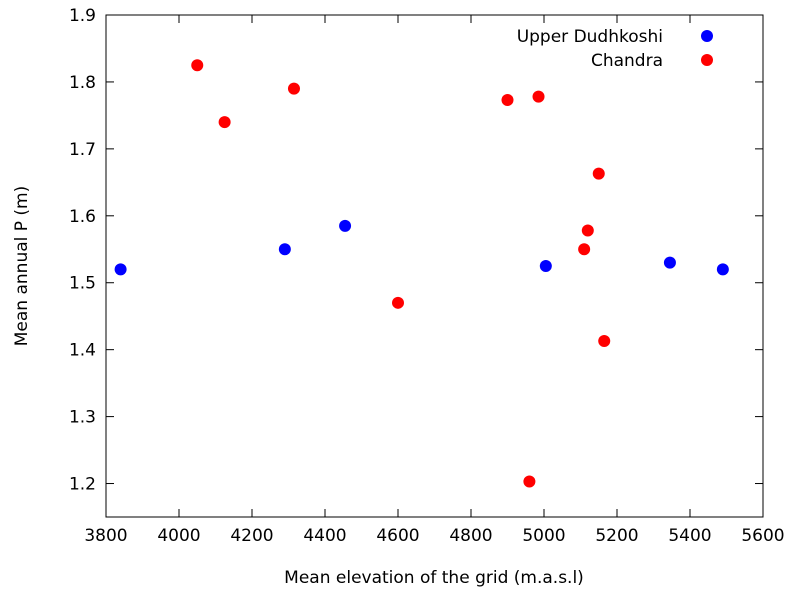  What do you see at coordinates (689, 536) in the screenshot?
I see `x-tick-label: 5400` at bounding box center [689, 536].